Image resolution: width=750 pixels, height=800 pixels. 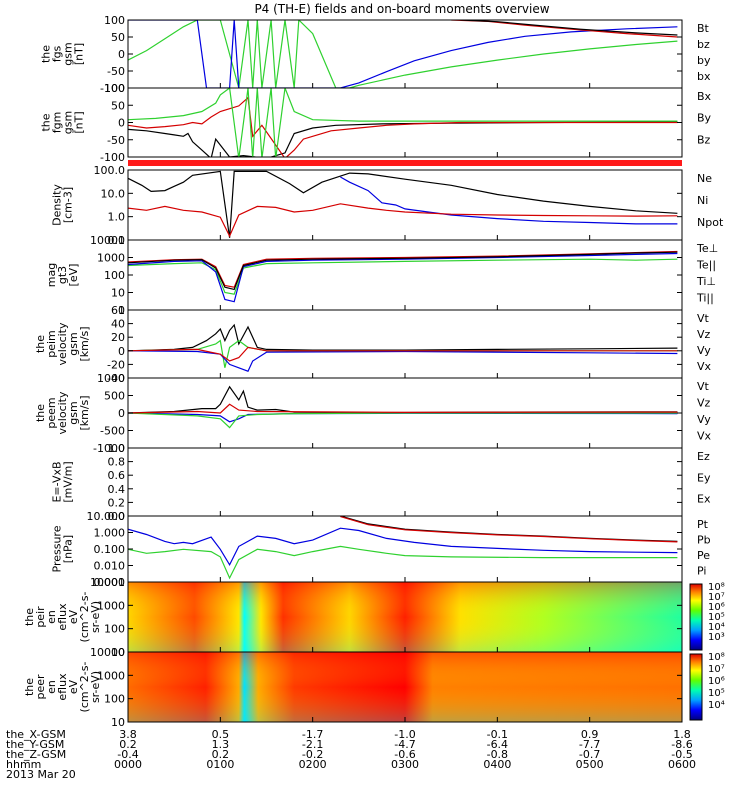 I want to click on y-tick-label: -50, so click(x=116, y=140).